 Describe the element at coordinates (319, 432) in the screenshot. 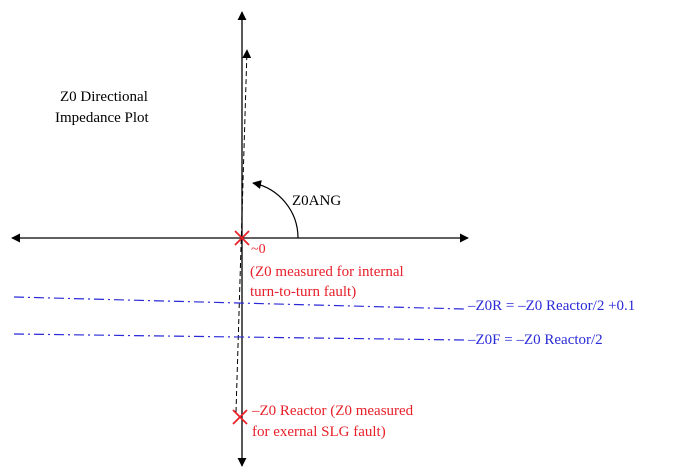

I see `reactor-line-2: for exernal SLG fault)` at that location.